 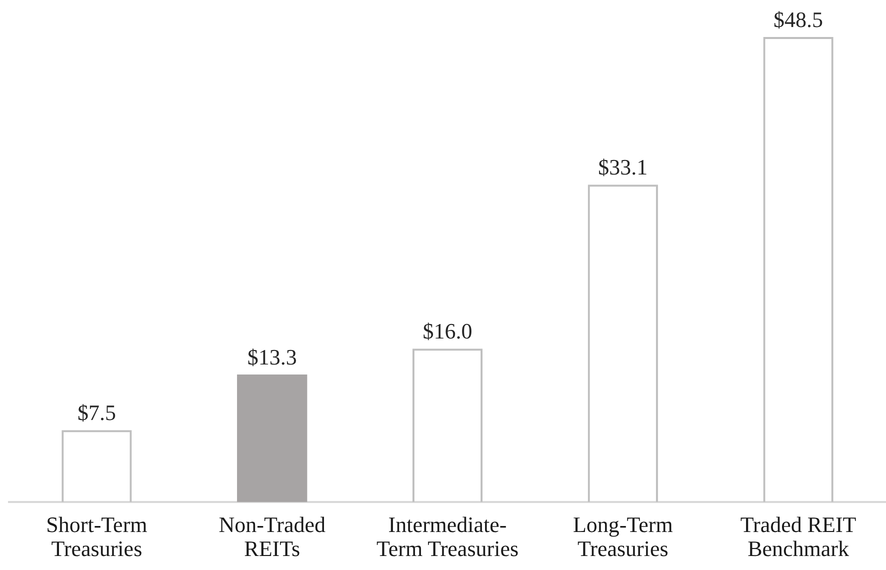 I want to click on bar, so click(x=272, y=438).